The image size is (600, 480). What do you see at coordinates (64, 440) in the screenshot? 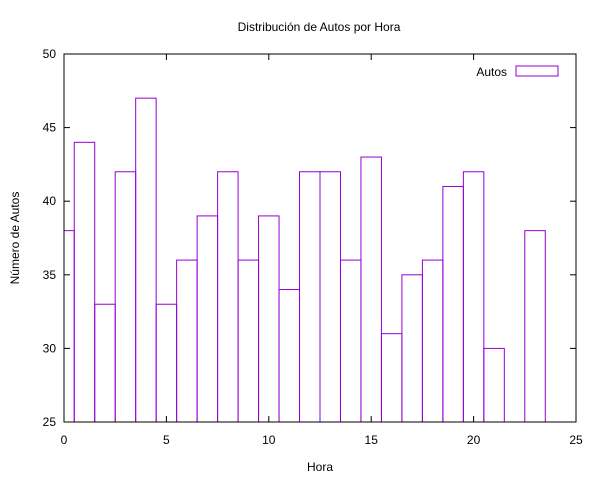
I see `x-tick-label: 0` at bounding box center [64, 440].